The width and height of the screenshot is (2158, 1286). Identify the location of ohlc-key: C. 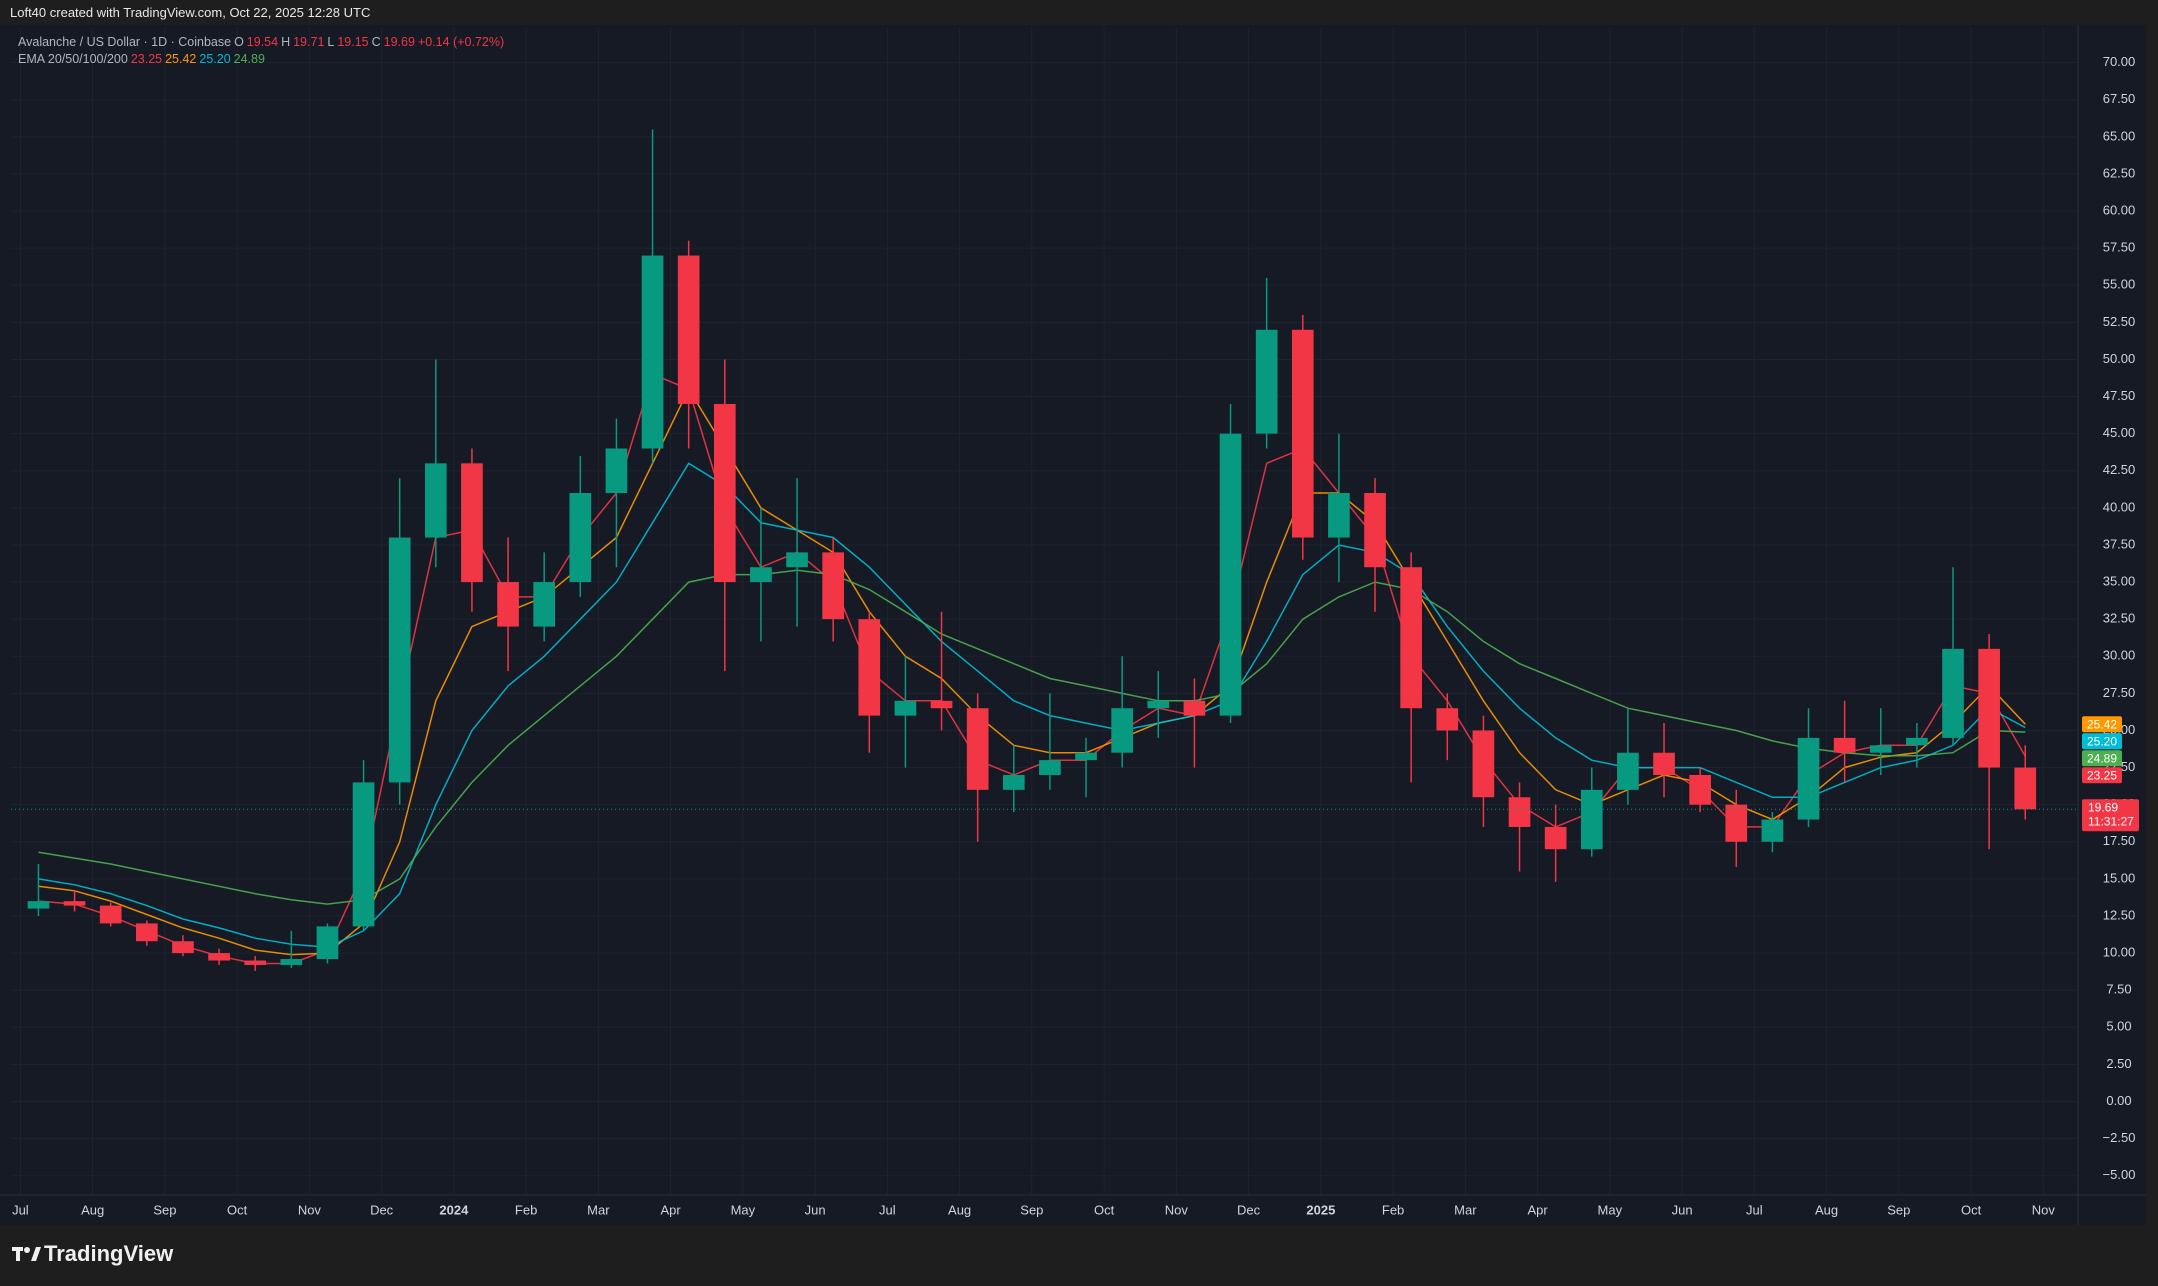
(376, 42).